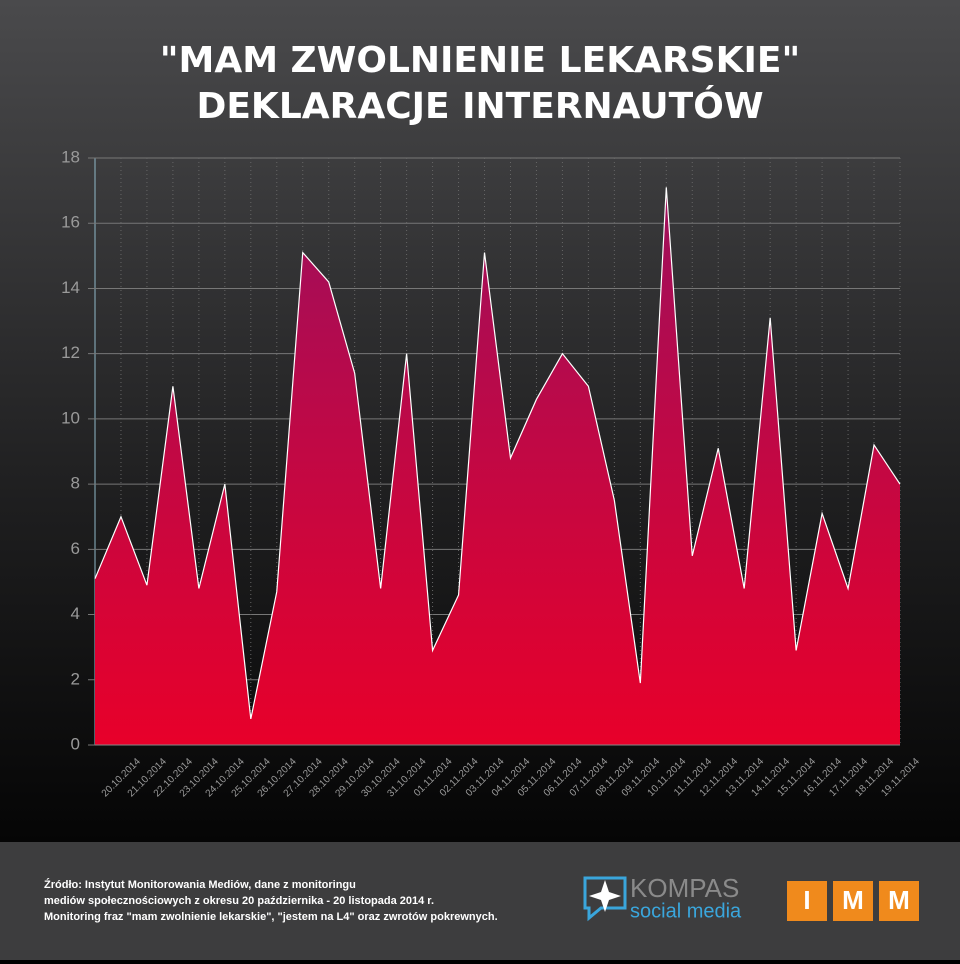 The image size is (960, 964). Describe the element at coordinates (70, 222) in the screenshot. I see `y-tick-label: 16` at that location.